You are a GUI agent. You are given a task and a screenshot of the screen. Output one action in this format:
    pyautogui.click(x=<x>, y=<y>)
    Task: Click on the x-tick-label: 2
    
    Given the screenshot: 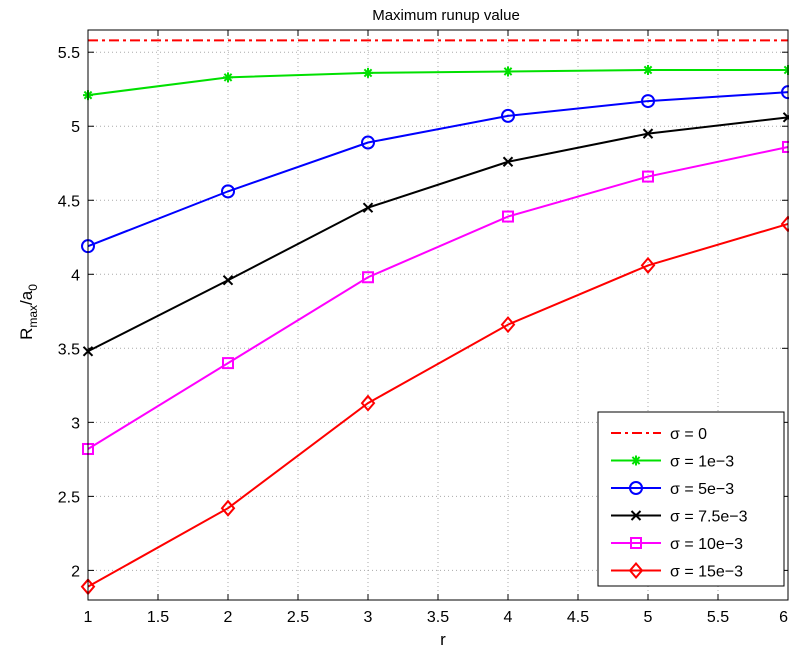 What is the action you would take?
    pyautogui.click(x=228, y=617)
    